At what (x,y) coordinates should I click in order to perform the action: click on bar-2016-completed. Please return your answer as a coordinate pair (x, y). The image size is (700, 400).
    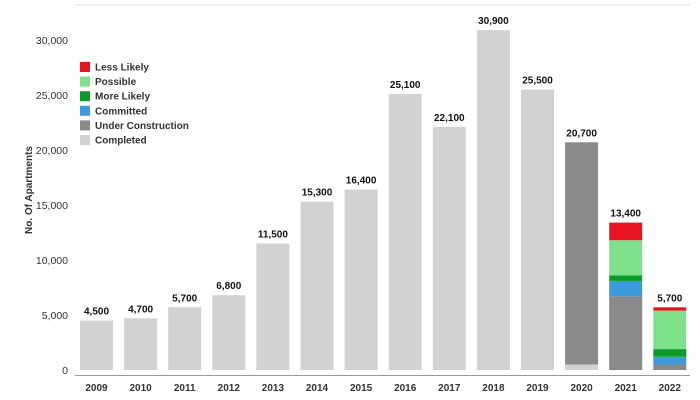
    Looking at the image, I should click on (405, 232).